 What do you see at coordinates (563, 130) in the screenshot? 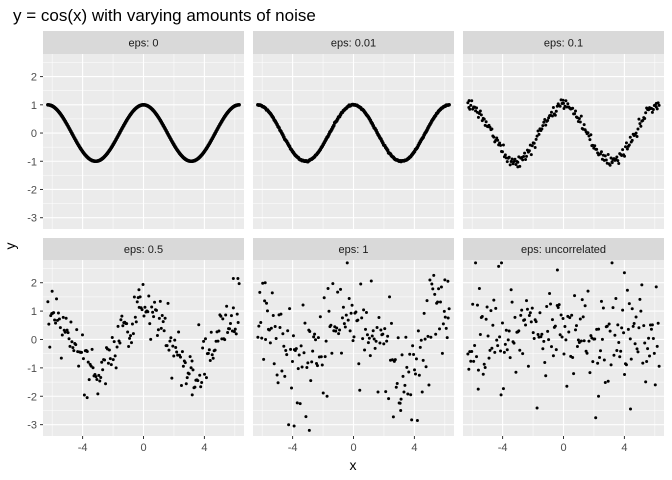
I see `facet-panel: eps: 0.1` at bounding box center [563, 130].